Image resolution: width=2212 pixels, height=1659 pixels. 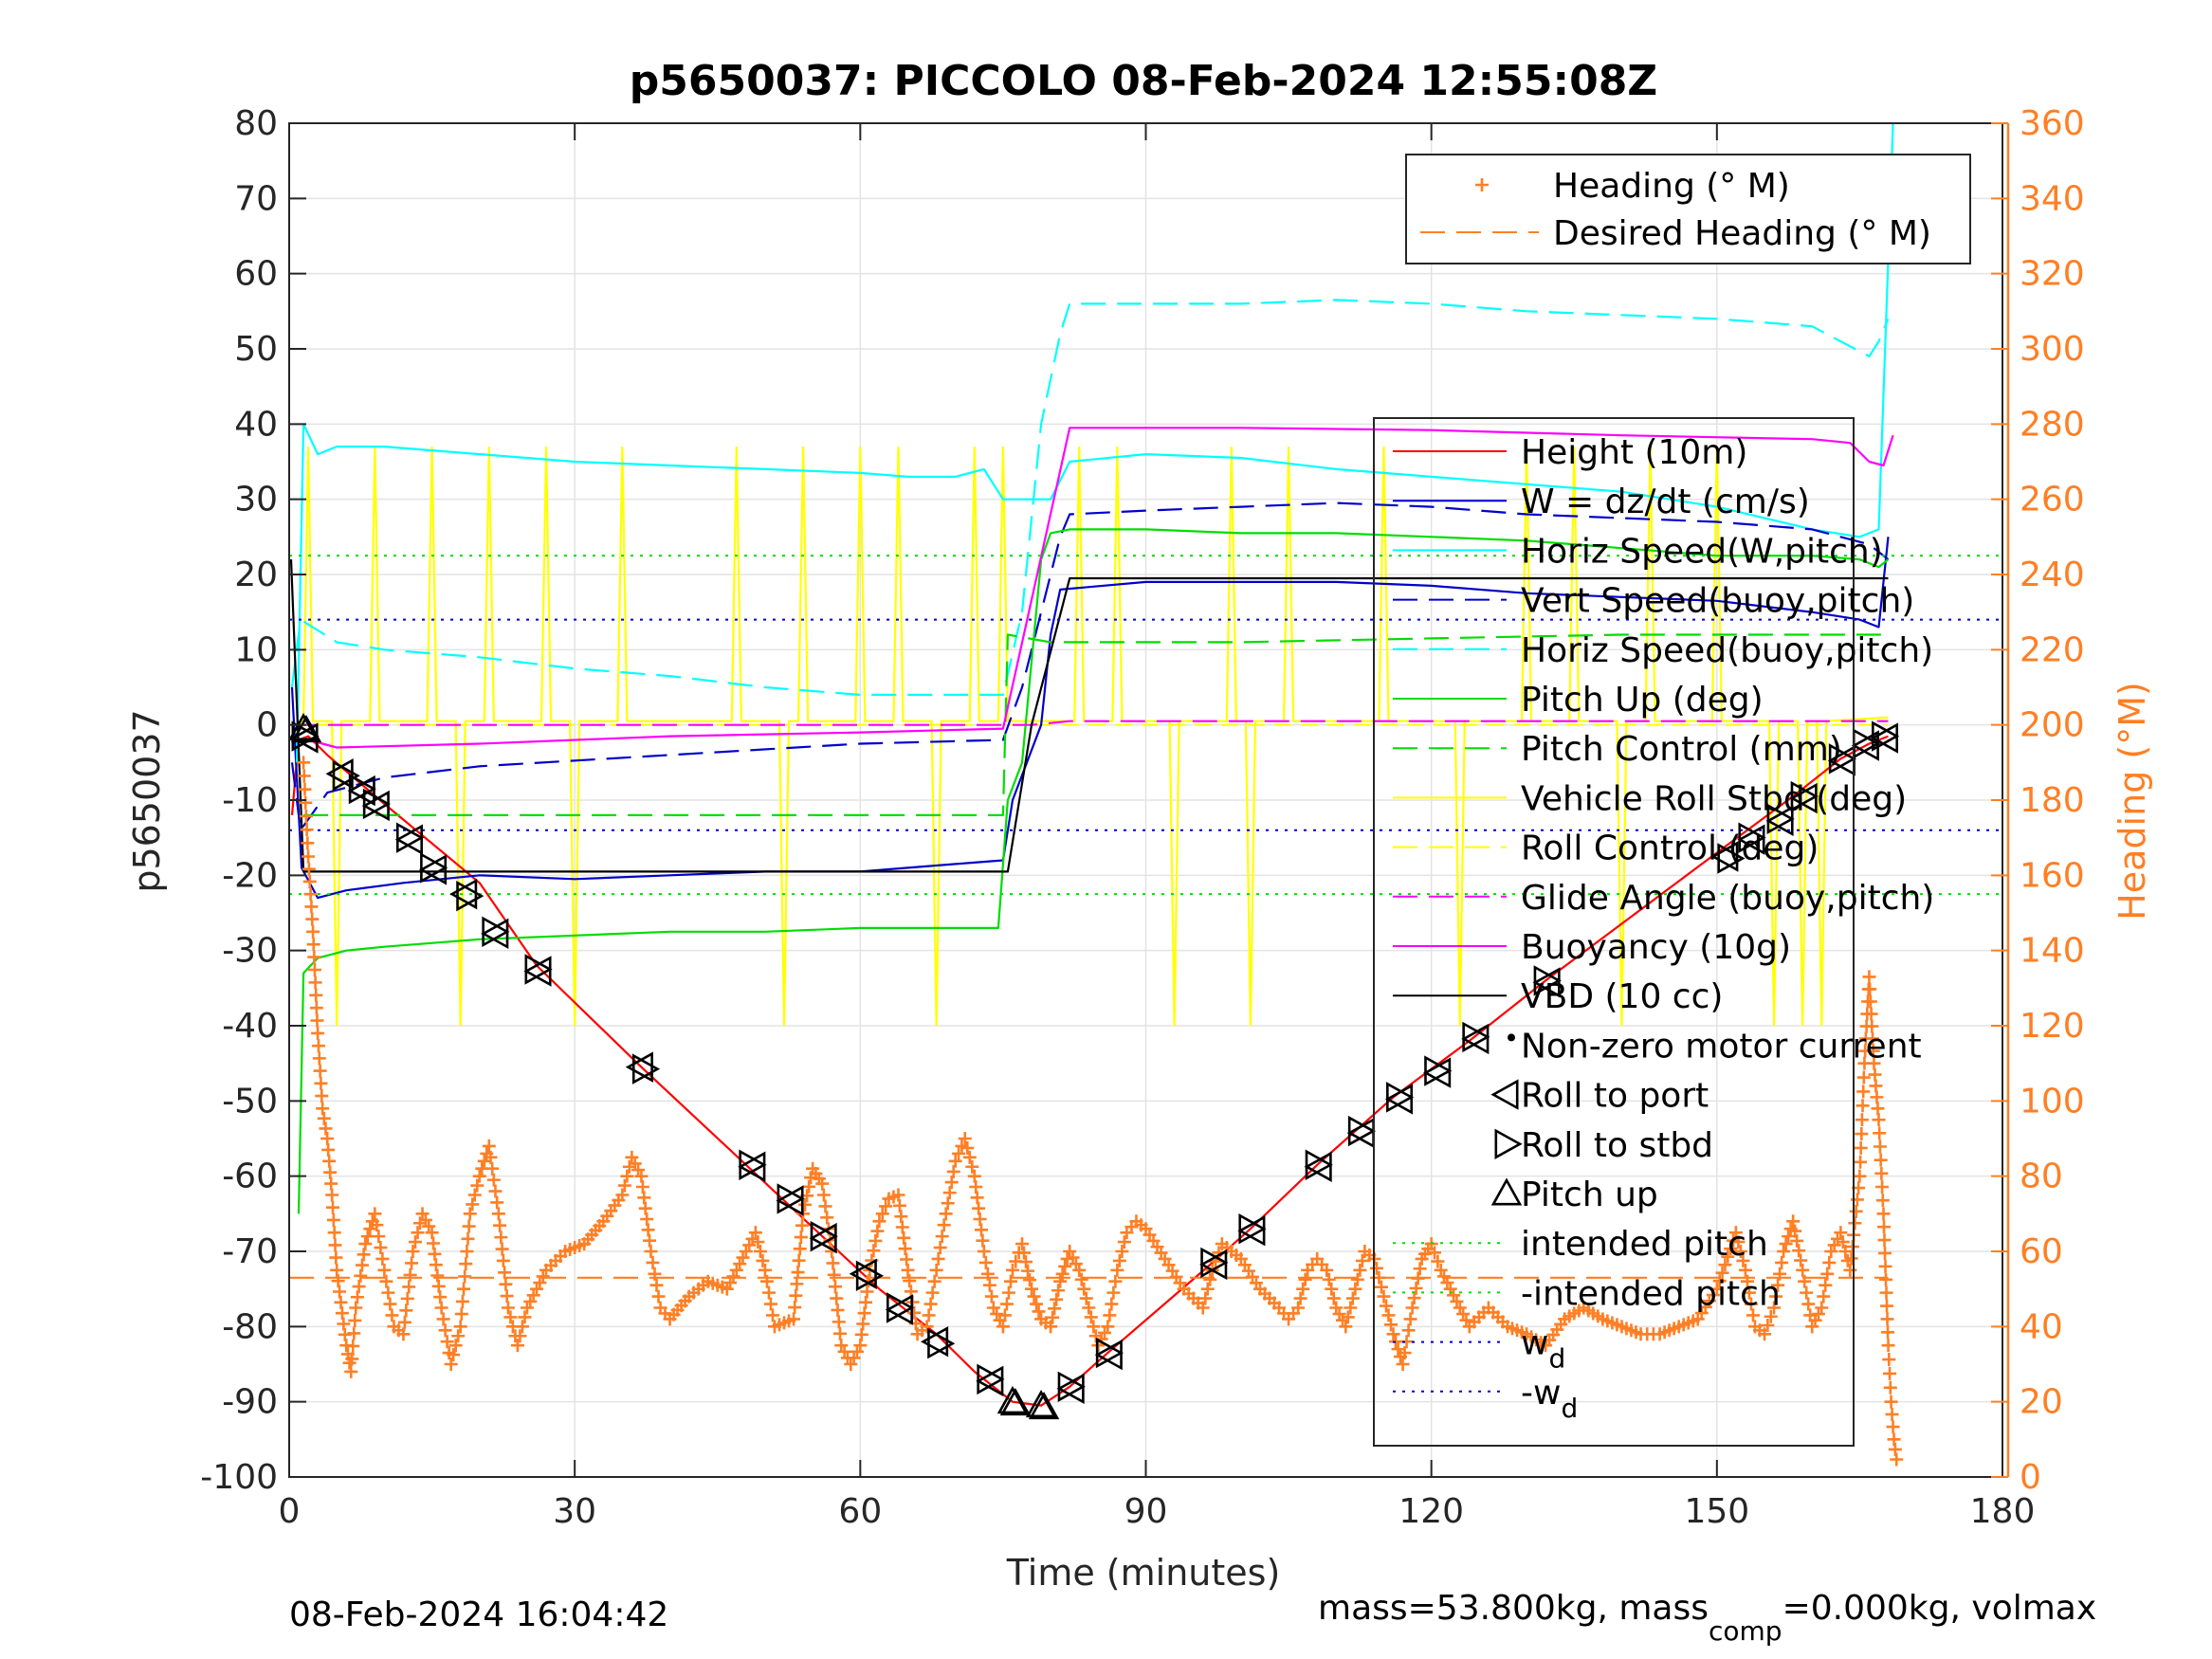 I want to click on y2-tick-label: 120, so click(x=2052, y=1026).